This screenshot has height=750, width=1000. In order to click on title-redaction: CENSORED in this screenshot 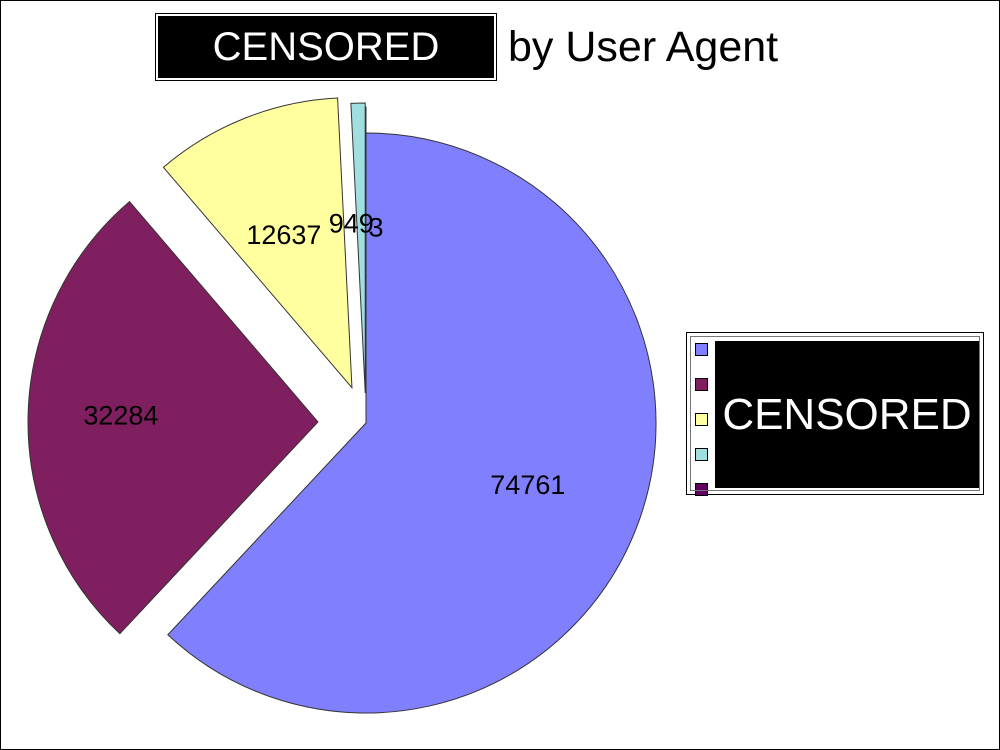, I will do `click(326, 47)`.